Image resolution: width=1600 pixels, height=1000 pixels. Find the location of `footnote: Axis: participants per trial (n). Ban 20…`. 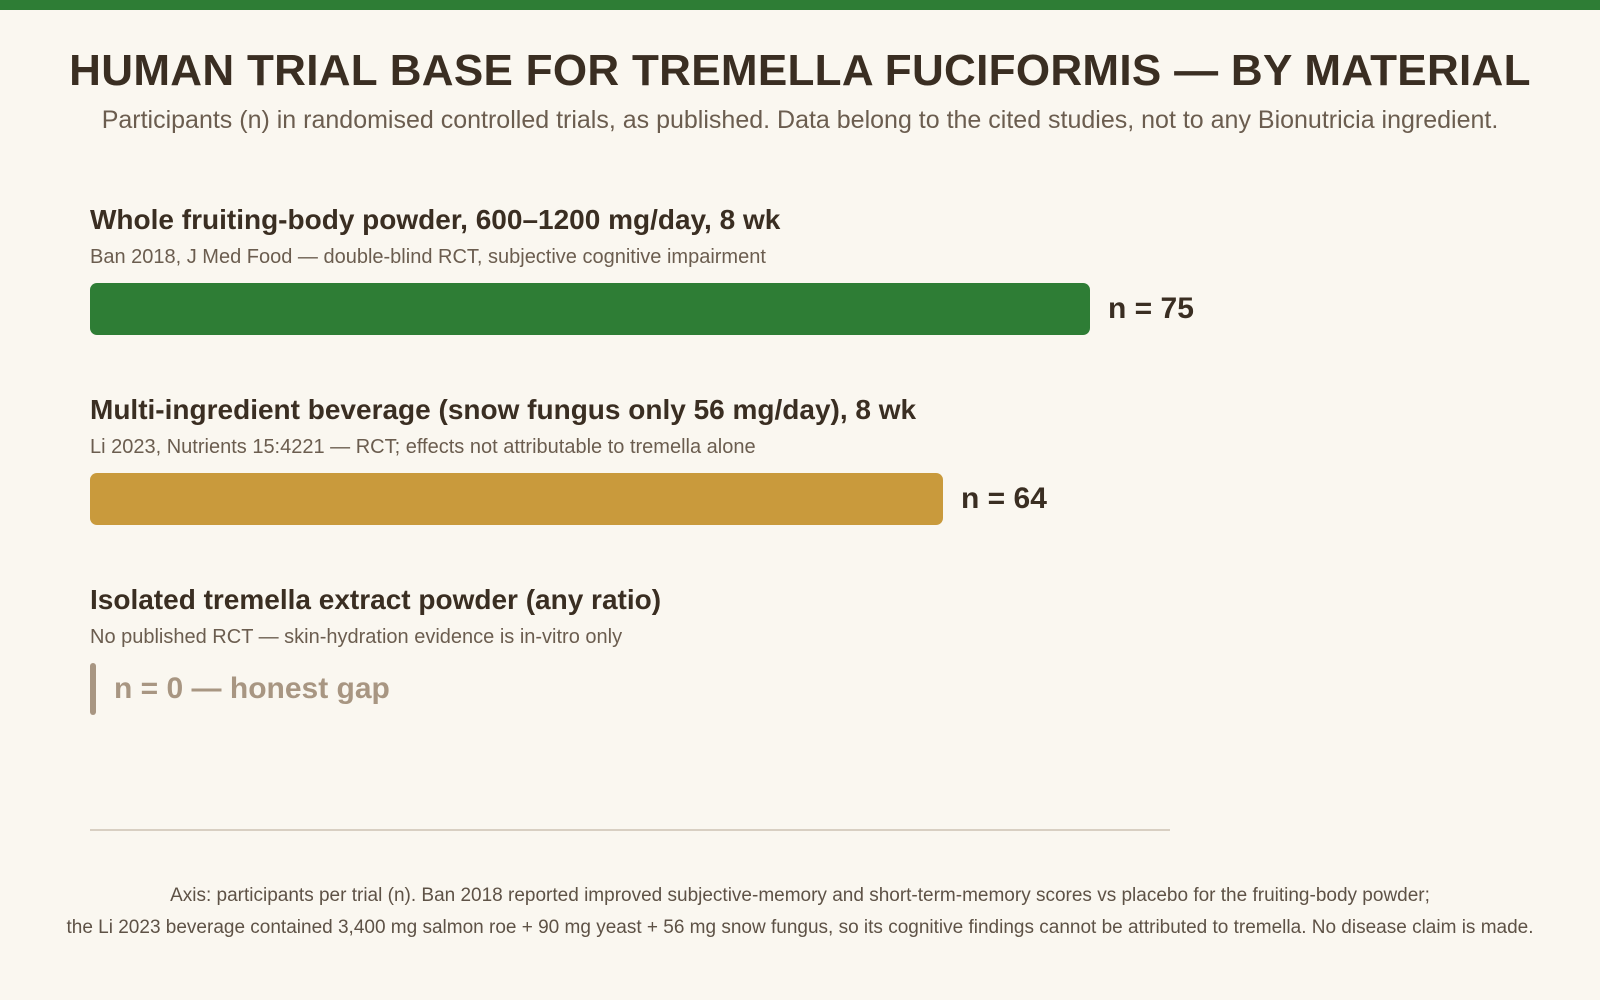

footnote: Axis: participants per trial (n). Ban 20… is located at coordinates (800, 912).